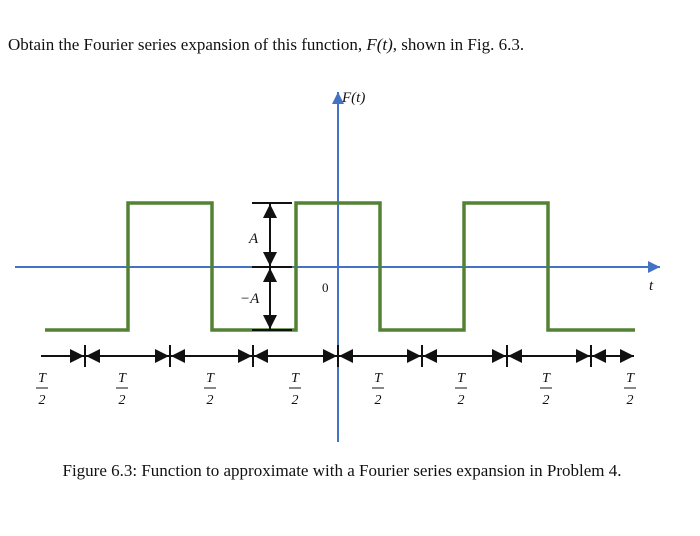 The image size is (700, 536). What do you see at coordinates (353, 98) in the screenshot?
I see `y-axis-label: F(t)` at bounding box center [353, 98].